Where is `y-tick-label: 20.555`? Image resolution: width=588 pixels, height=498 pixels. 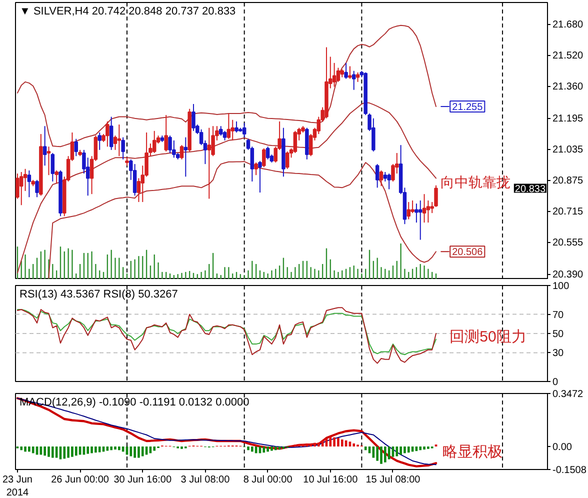
y-tick-label: 20.555 is located at coordinates (568, 243).